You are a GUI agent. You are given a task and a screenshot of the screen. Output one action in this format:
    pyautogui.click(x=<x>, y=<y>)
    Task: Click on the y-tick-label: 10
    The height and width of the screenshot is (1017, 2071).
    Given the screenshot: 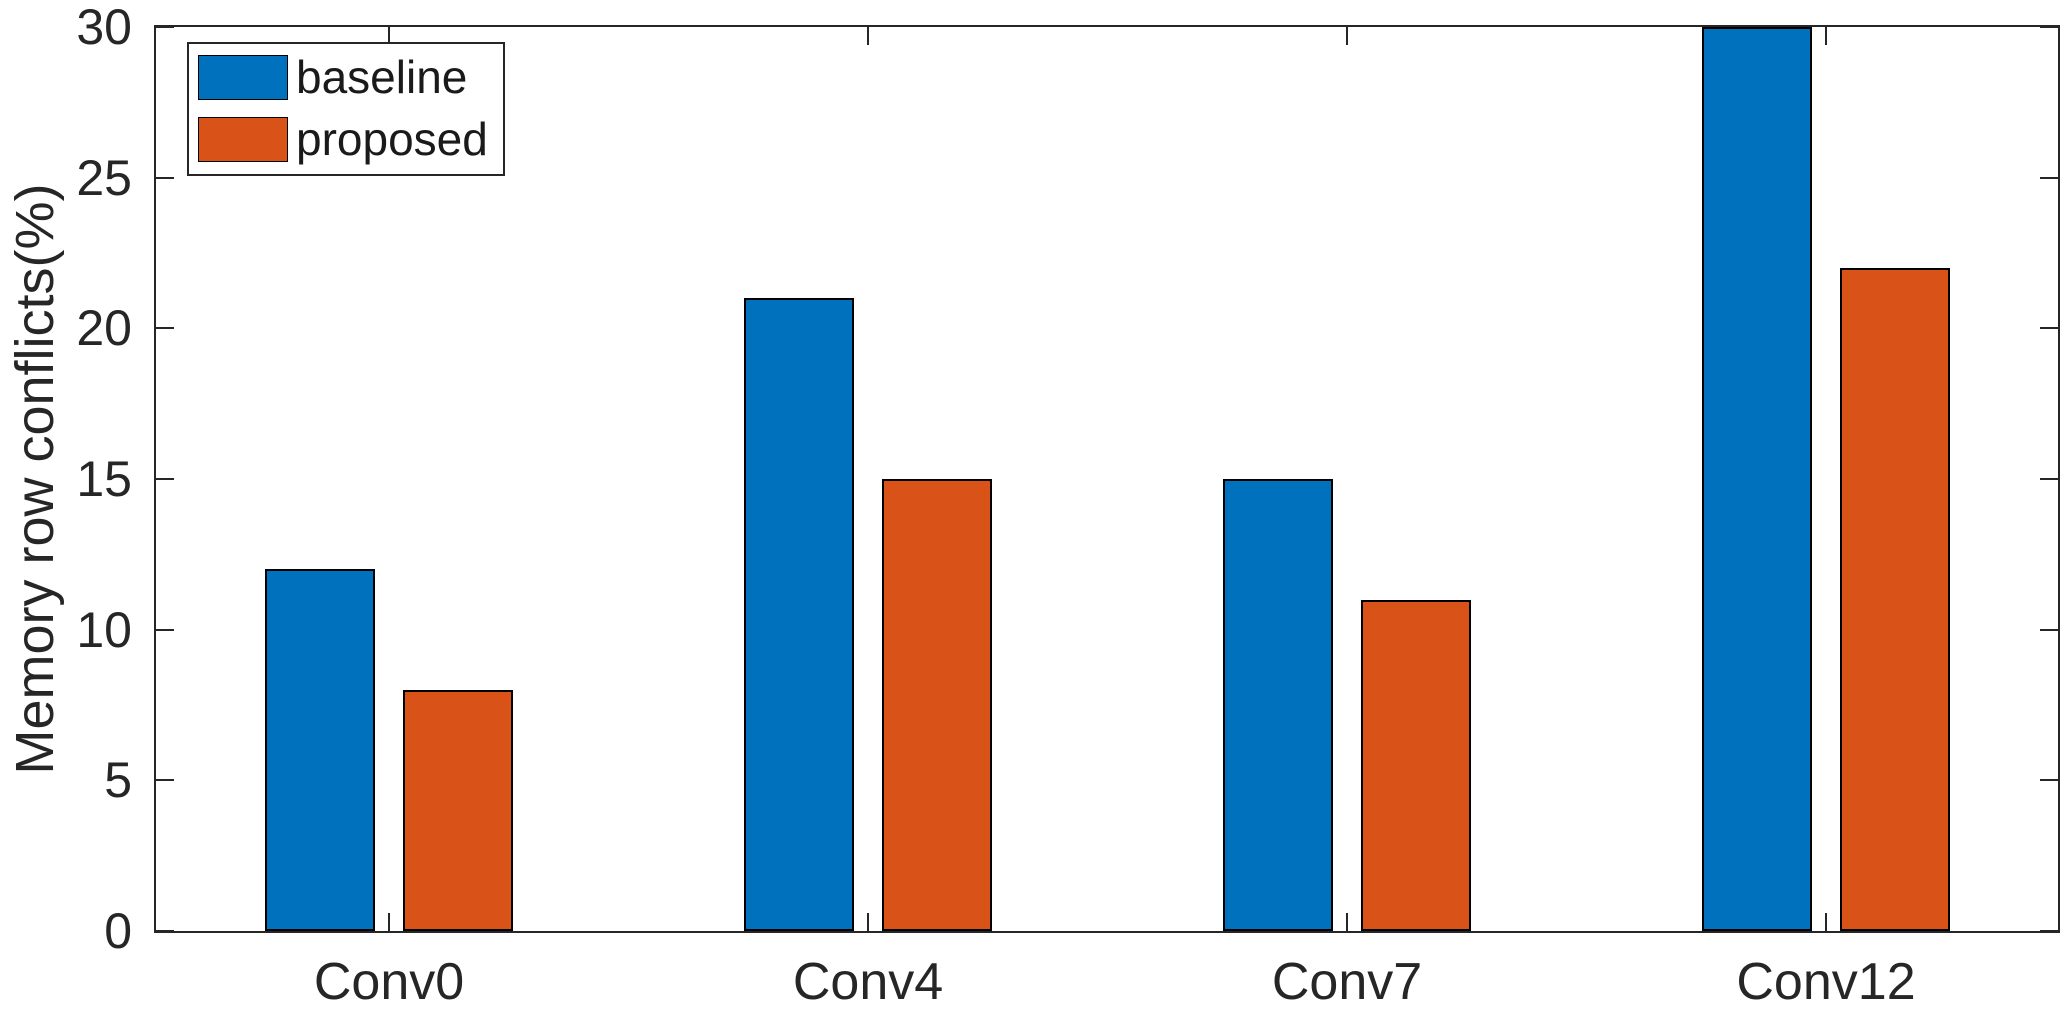 What is the action you would take?
    pyautogui.click(x=104, y=629)
    